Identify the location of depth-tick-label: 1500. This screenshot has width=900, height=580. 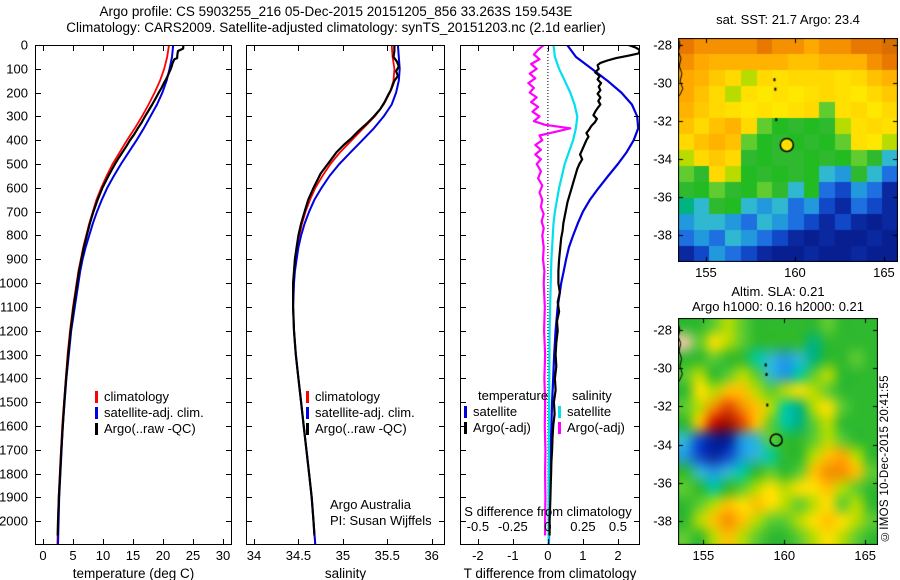
(14, 402).